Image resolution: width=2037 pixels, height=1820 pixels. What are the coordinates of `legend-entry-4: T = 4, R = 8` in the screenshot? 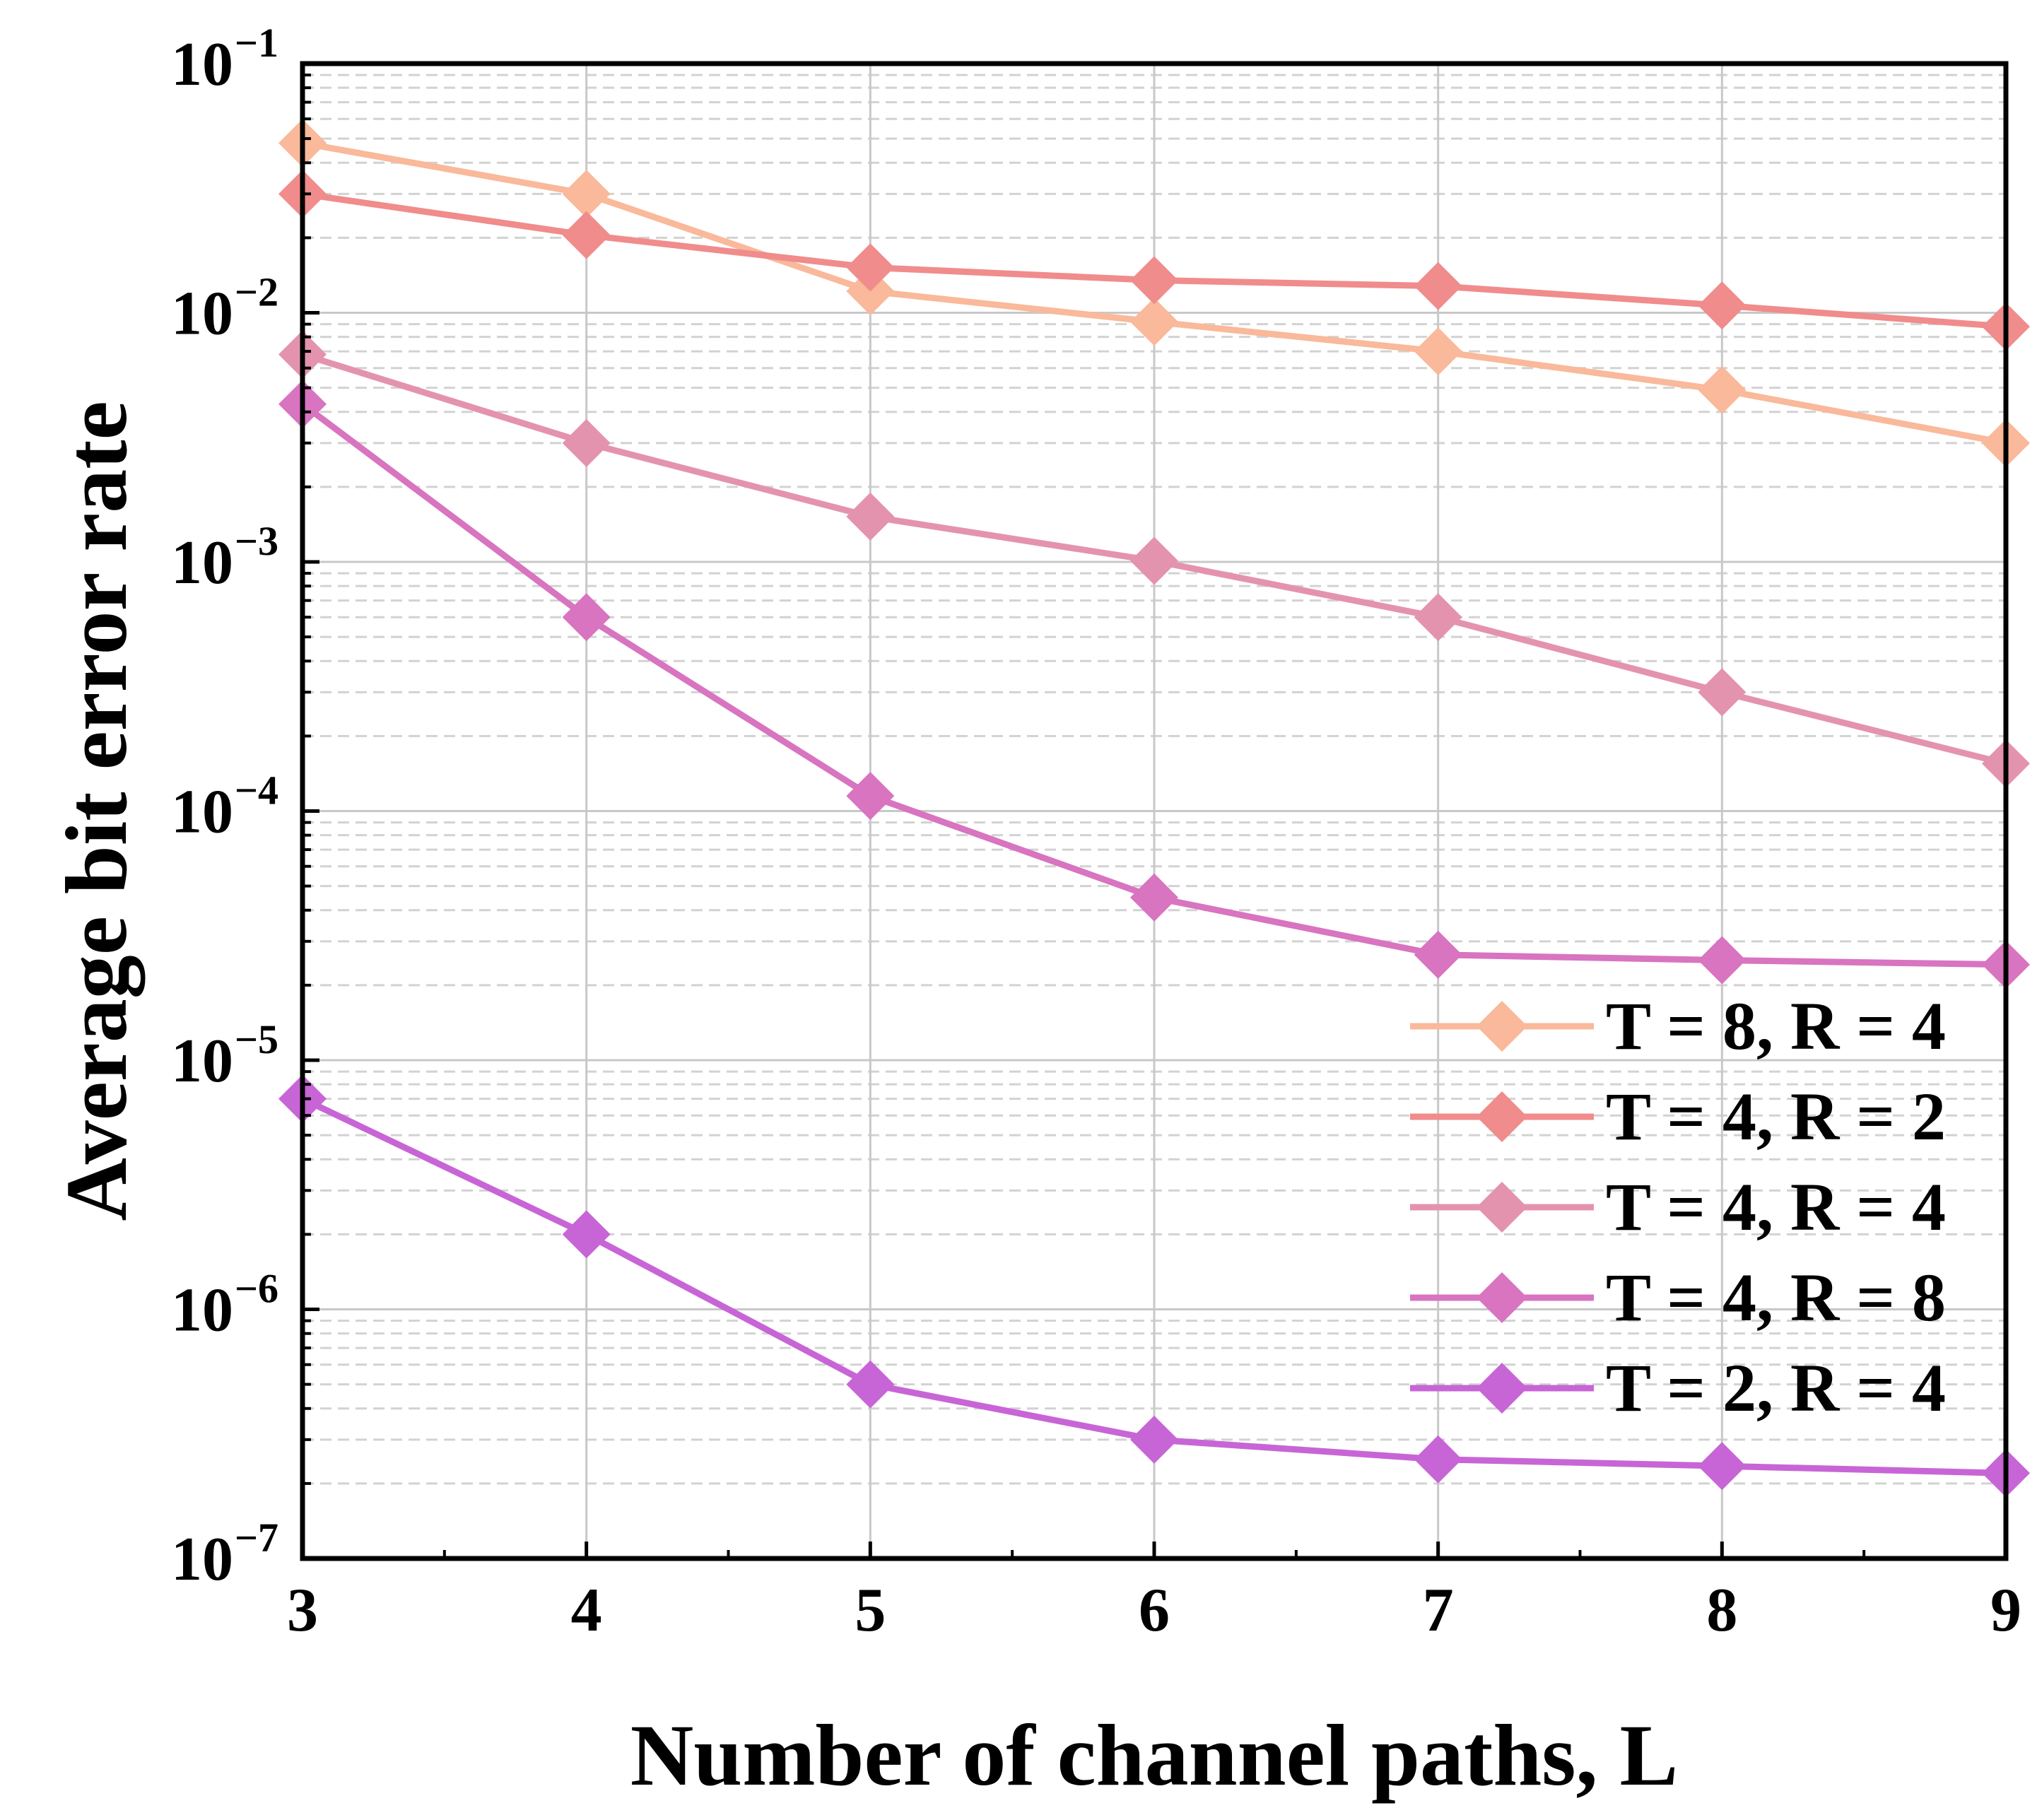 It's located at (1678, 1297).